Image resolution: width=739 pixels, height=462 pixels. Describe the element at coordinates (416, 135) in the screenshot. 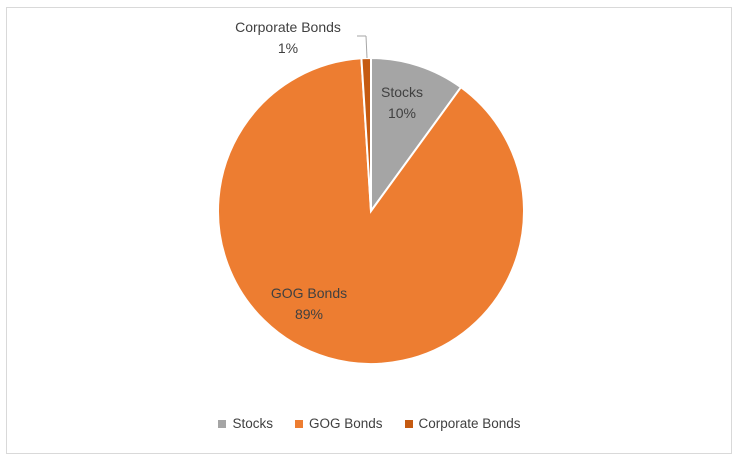

I see `pie-slice-stocks` at that location.